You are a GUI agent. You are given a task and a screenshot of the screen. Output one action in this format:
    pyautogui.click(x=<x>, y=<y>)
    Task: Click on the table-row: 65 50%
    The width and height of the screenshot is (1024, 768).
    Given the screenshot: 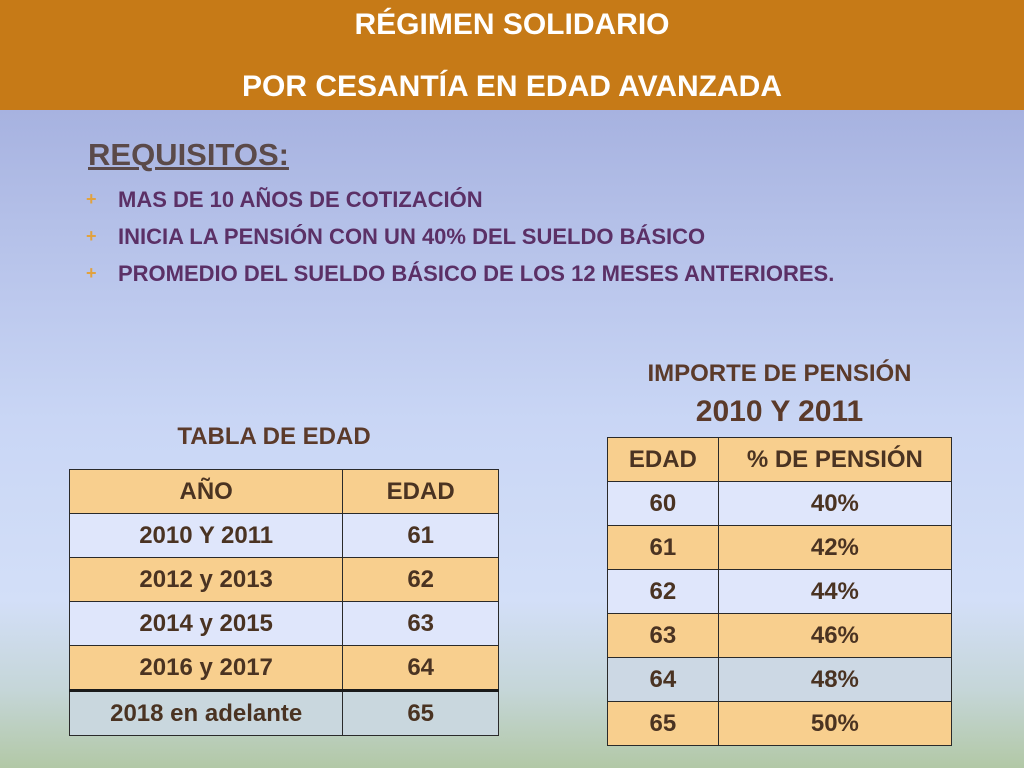 What is the action you would take?
    pyautogui.click(x=780, y=723)
    